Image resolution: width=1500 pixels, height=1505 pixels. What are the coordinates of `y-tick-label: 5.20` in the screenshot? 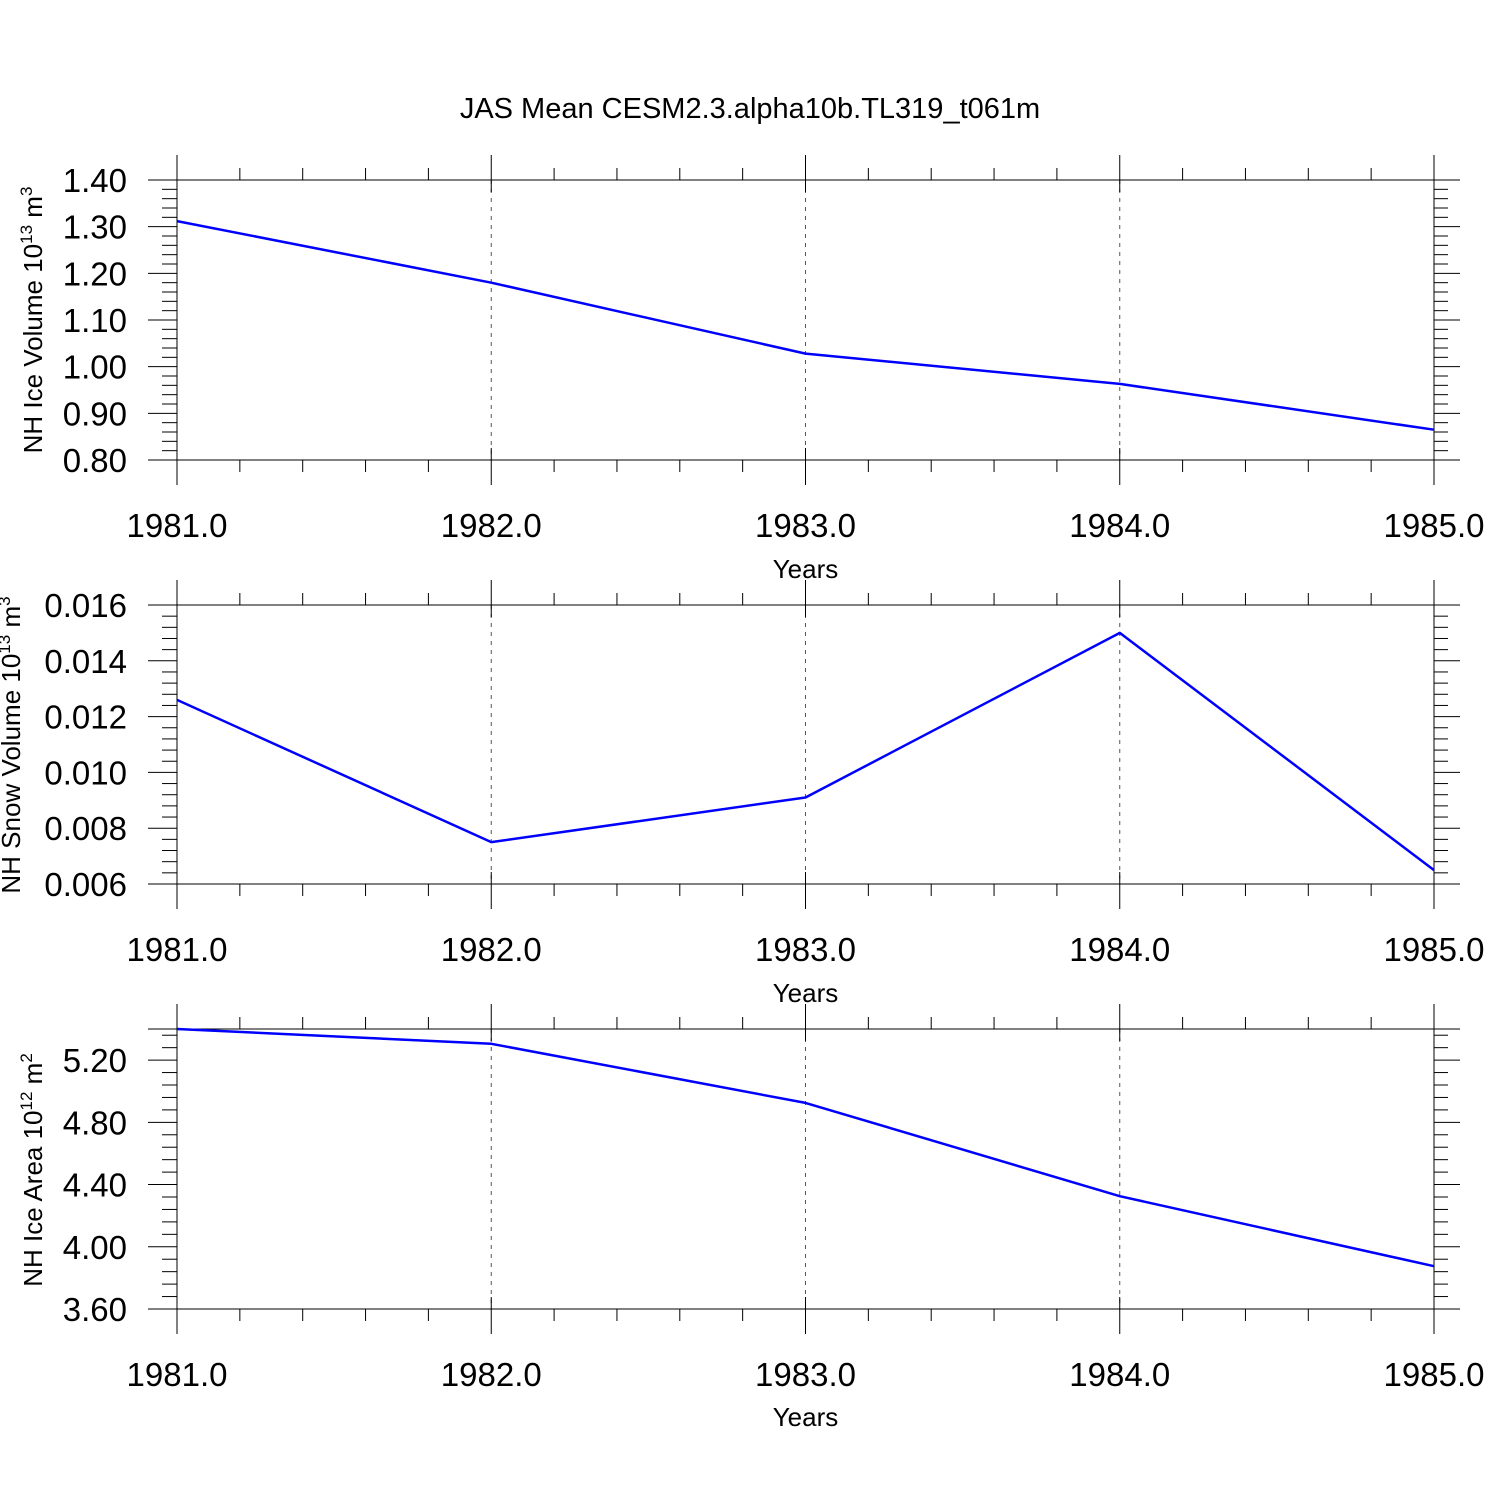 It's located at (95, 1060).